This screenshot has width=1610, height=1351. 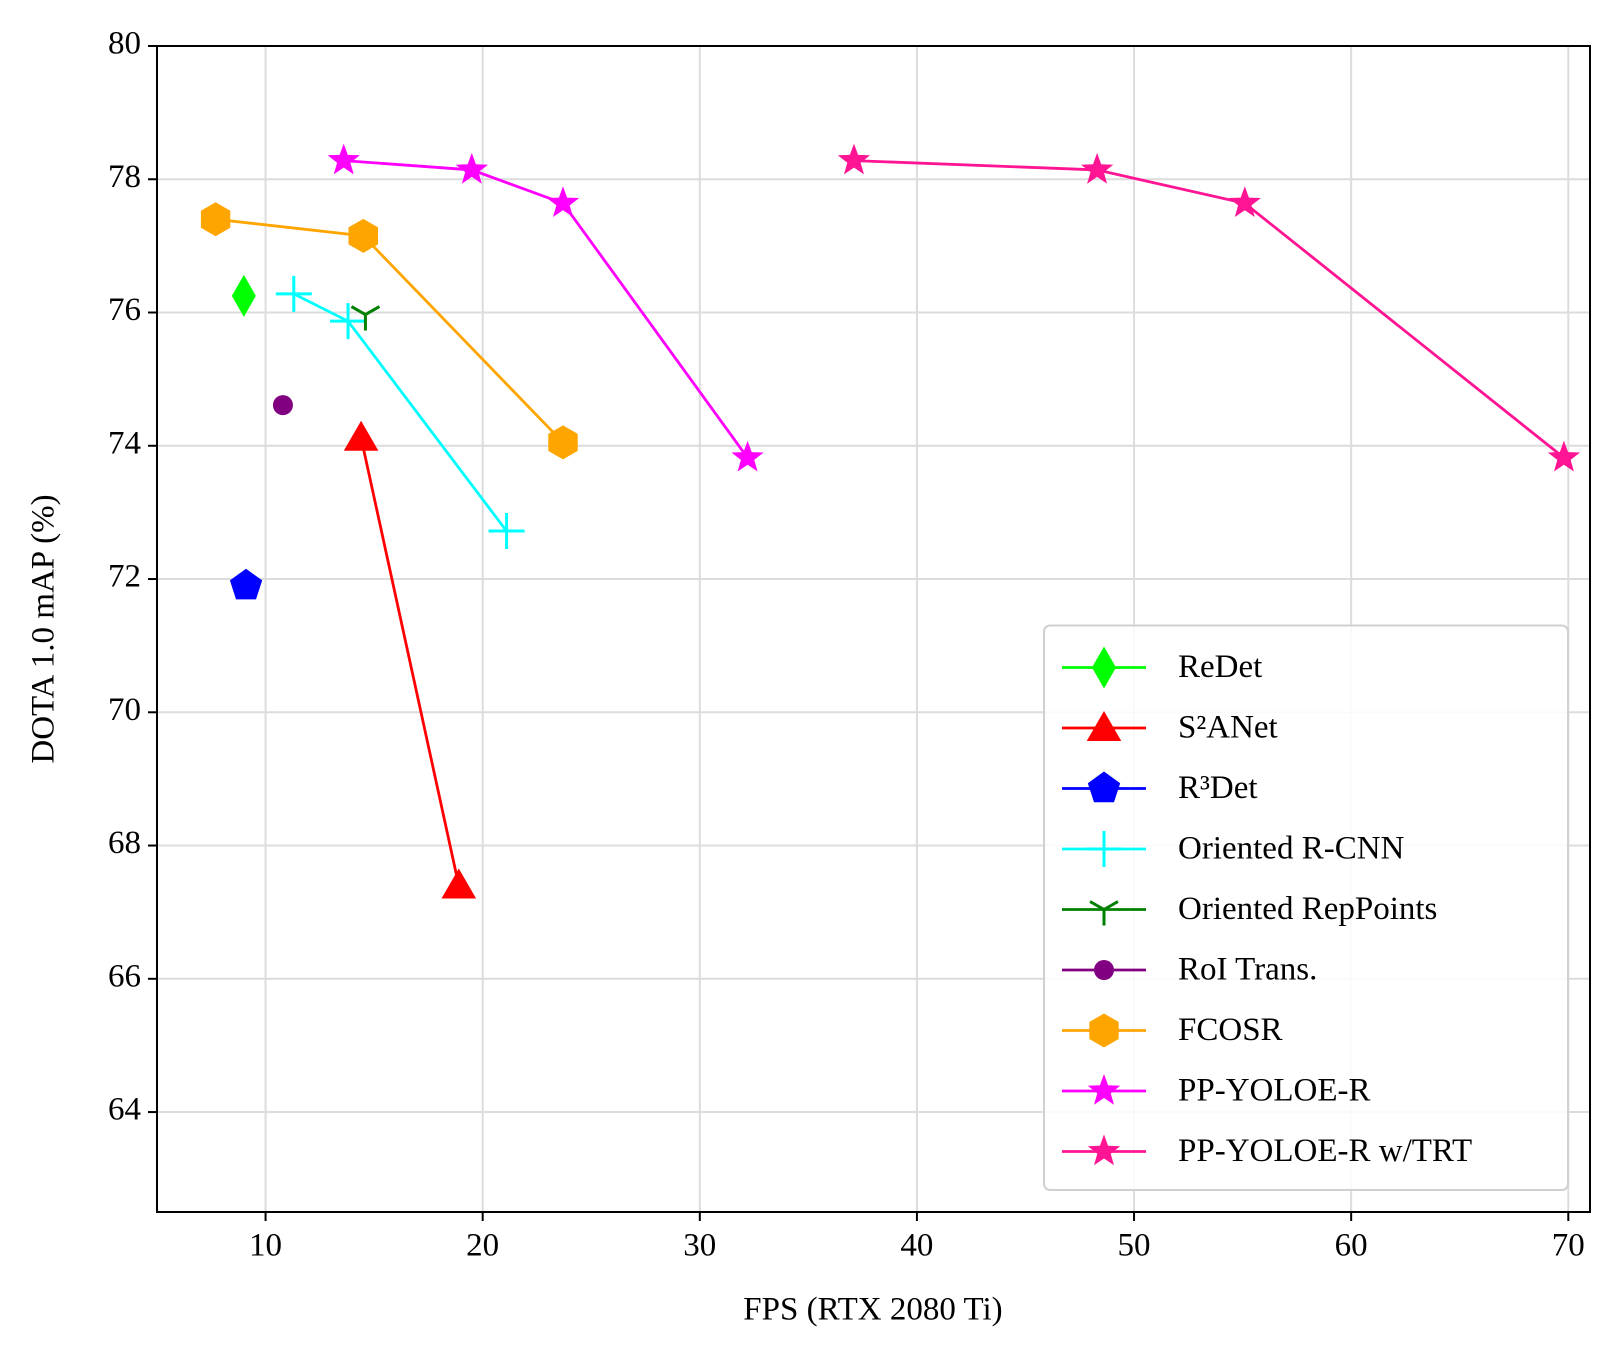 I want to click on x-tick-label: 70, so click(x=1568, y=1246).